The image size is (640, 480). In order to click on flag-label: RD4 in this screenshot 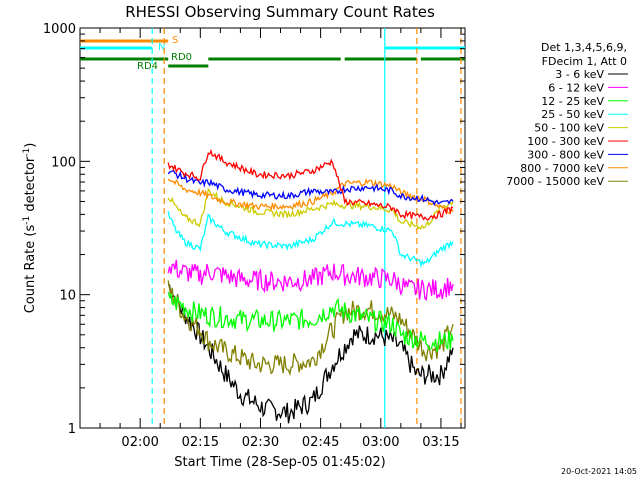, I will do `click(147, 66)`.